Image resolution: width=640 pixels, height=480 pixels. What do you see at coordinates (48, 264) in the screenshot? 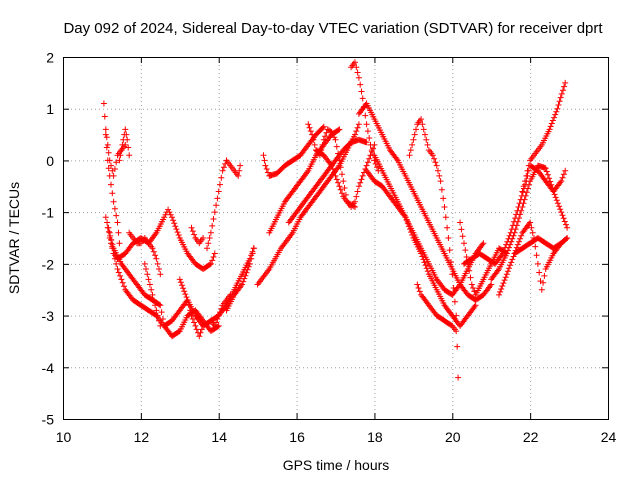
I see `y-tick-label: -2` at bounding box center [48, 264].